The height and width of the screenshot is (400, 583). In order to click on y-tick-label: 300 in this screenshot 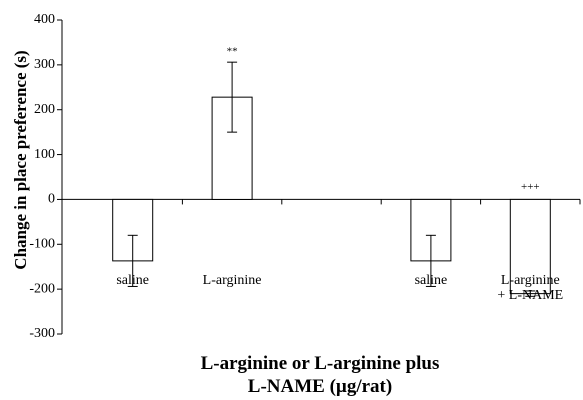, I will do `click(44, 64)`.